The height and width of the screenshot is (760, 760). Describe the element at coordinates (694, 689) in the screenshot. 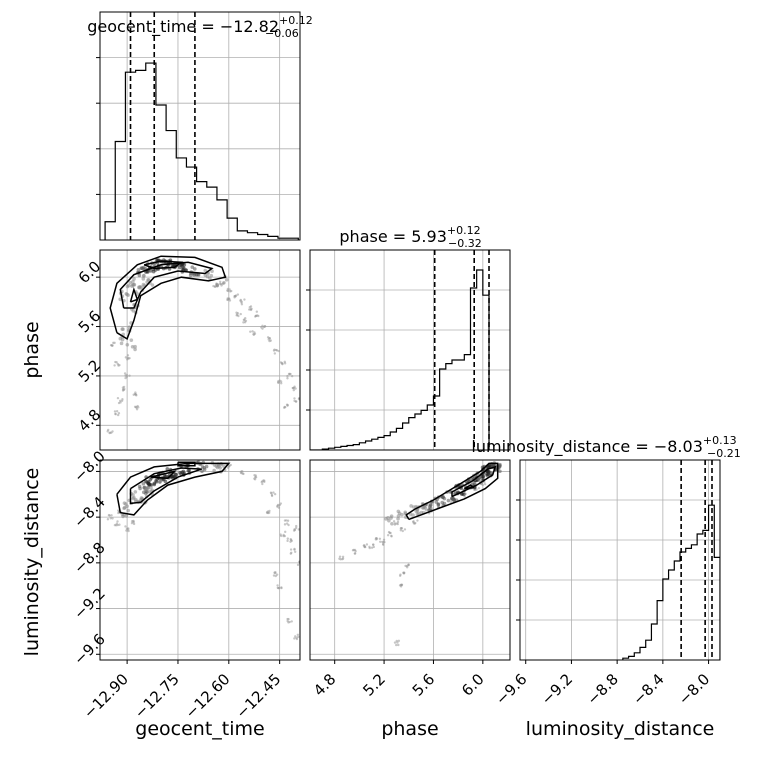

I see `x-tick-label: −8.0` at that location.